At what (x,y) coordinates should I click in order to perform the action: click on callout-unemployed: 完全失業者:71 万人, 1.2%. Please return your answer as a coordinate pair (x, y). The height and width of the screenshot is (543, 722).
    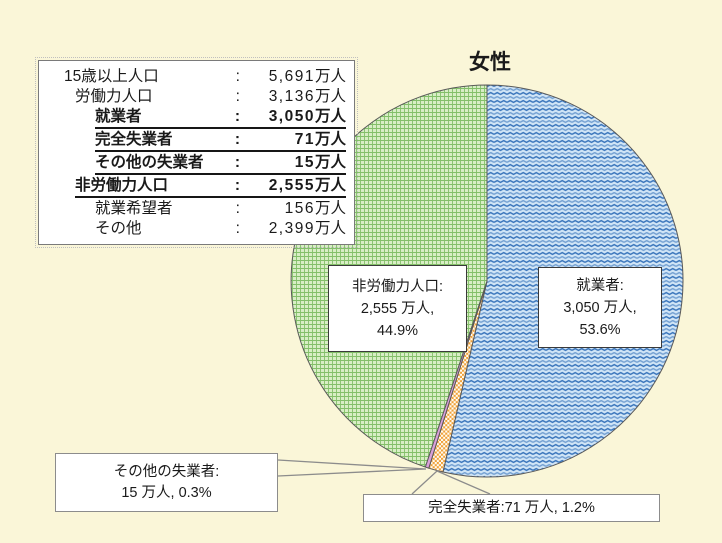
    Looking at the image, I should click on (511, 508).